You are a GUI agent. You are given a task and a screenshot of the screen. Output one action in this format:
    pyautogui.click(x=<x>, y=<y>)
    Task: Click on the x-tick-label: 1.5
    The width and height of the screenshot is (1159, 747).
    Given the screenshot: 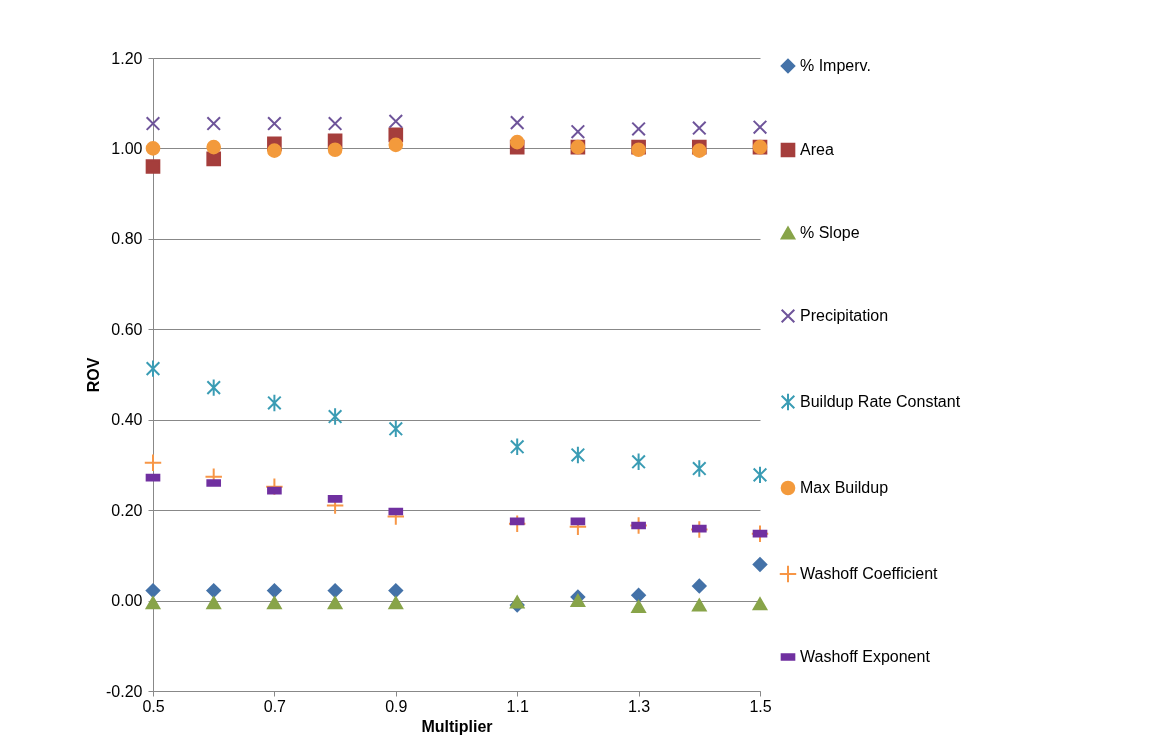 What is the action you would take?
    pyautogui.click(x=760, y=706)
    